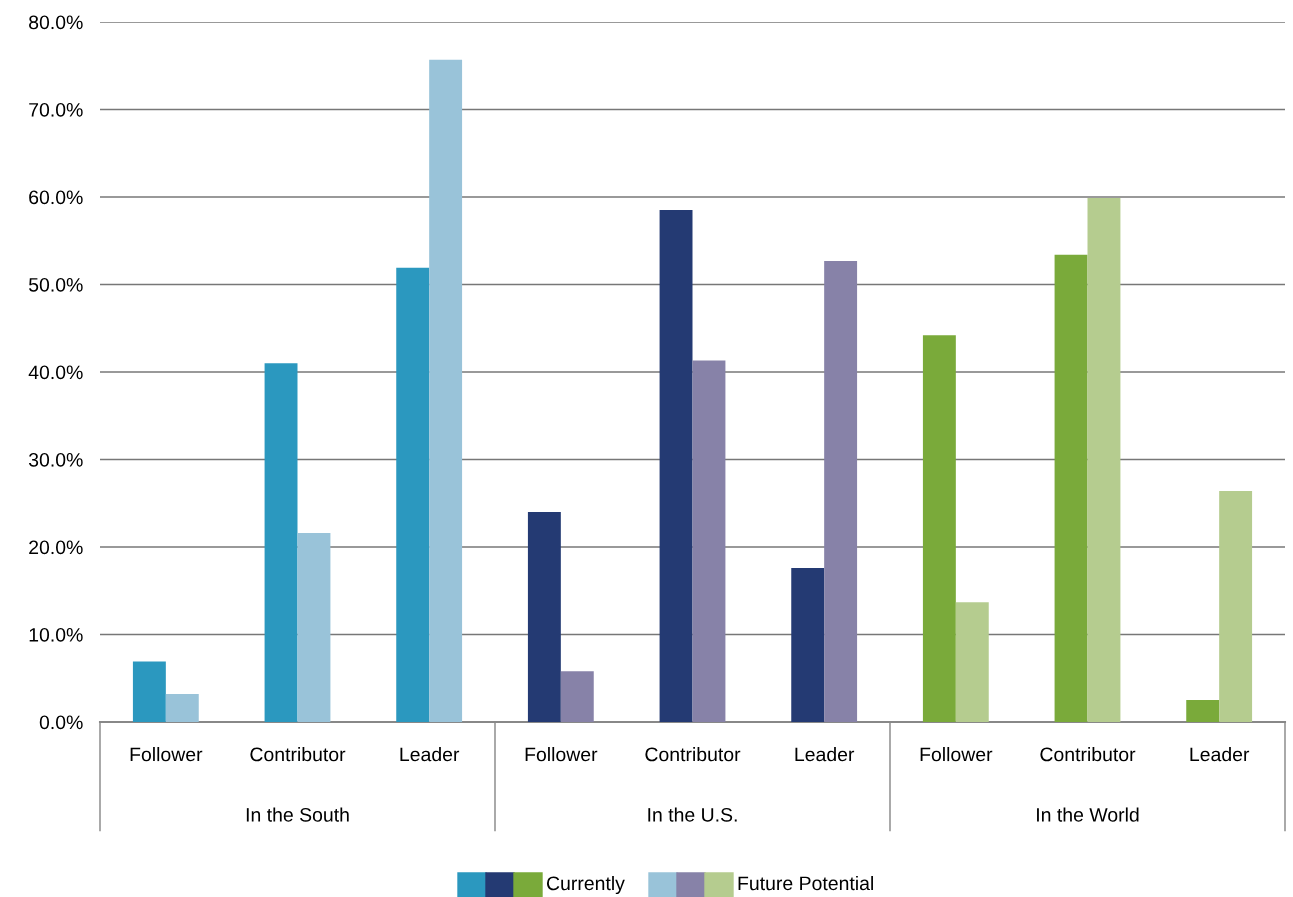  What do you see at coordinates (56, 109) in the screenshot?
I see `y-tick-label: 70.0%` at bounding box center [56, 109].